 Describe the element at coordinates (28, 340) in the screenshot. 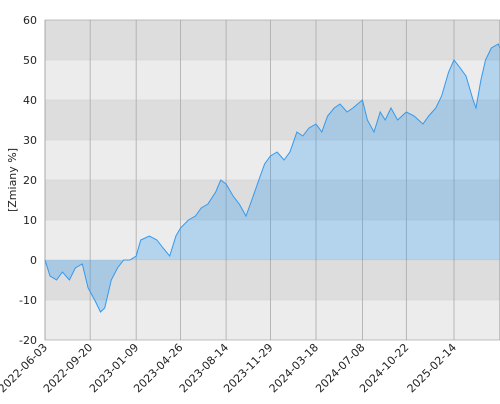

I see `y-tick-label: -20` at that location.